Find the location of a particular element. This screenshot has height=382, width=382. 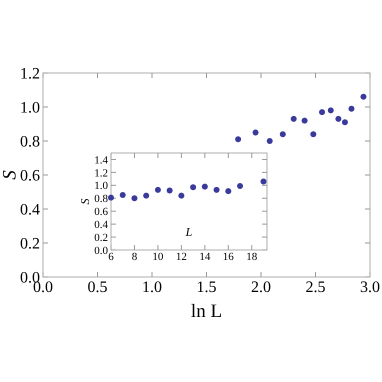

x-axis-title: L is located at coordinates (188, 232).